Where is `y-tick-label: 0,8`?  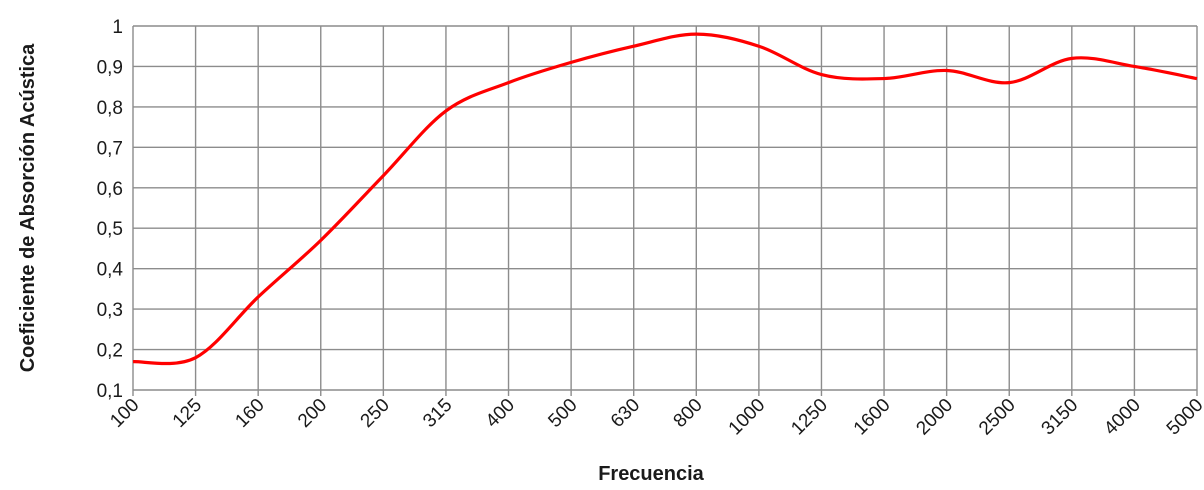 y-tick-label: 0,8 is located at coordinates (110, 108).